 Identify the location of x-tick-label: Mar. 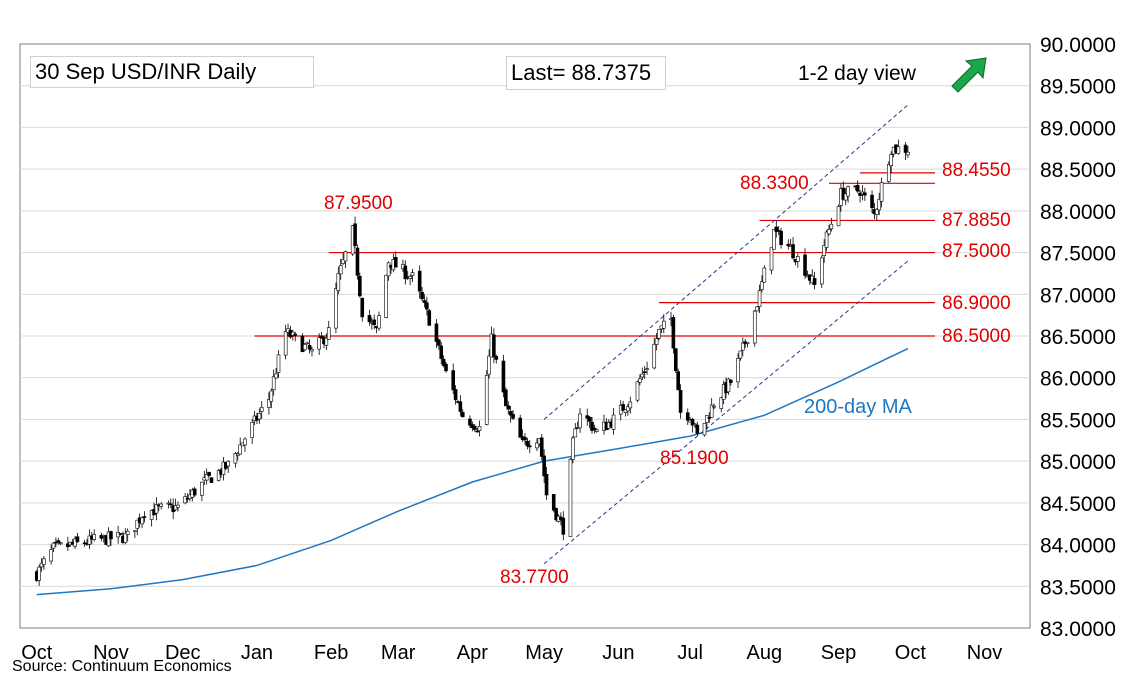
(398, 653).